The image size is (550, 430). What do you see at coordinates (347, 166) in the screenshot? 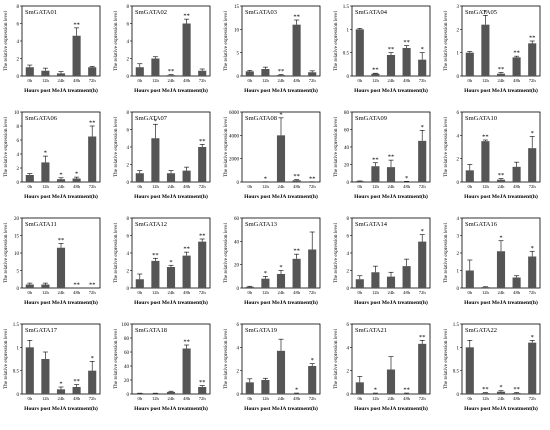
I see `y-tick-label: 20` at bounding box center [347, 166].